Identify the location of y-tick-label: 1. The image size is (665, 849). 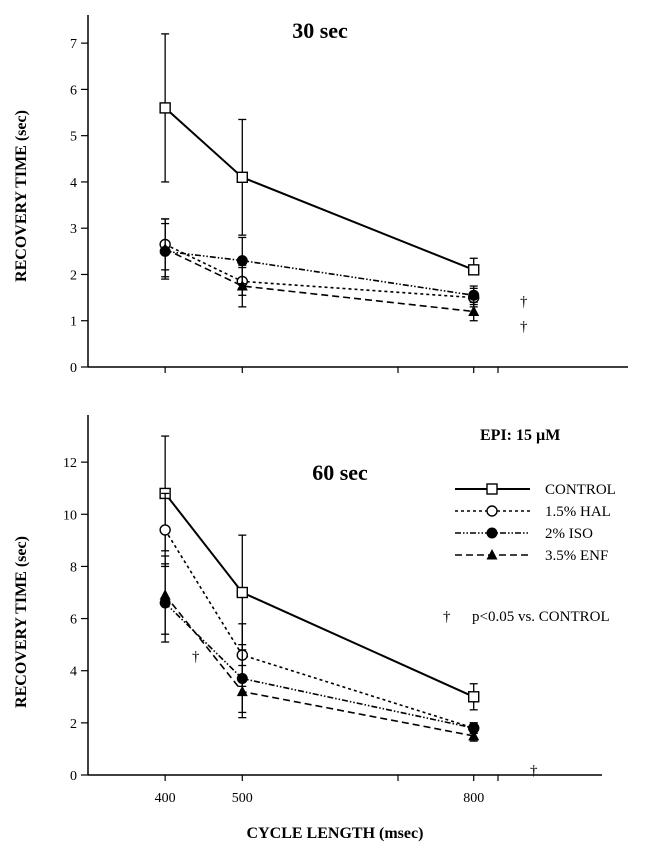
(73, 322).